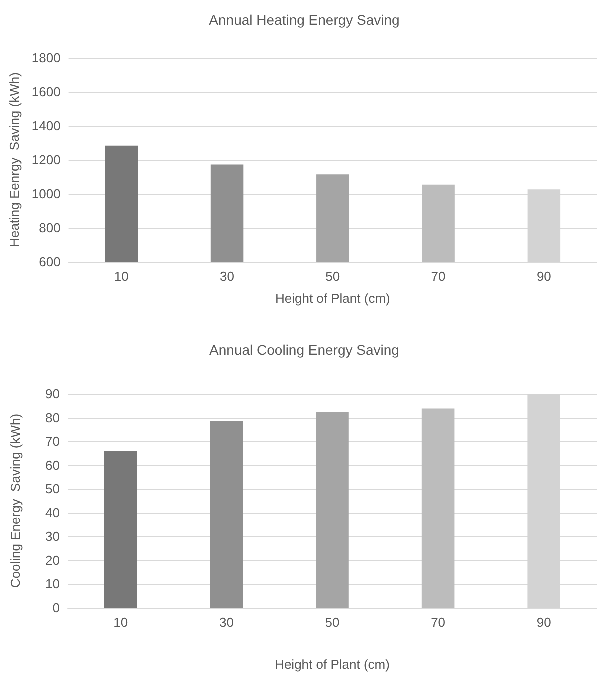 This screenshot has width=609, height=678. Describe the element at coordinates (46, 194) in the screenshot. I see `y-tick-label: 1000` at that location.